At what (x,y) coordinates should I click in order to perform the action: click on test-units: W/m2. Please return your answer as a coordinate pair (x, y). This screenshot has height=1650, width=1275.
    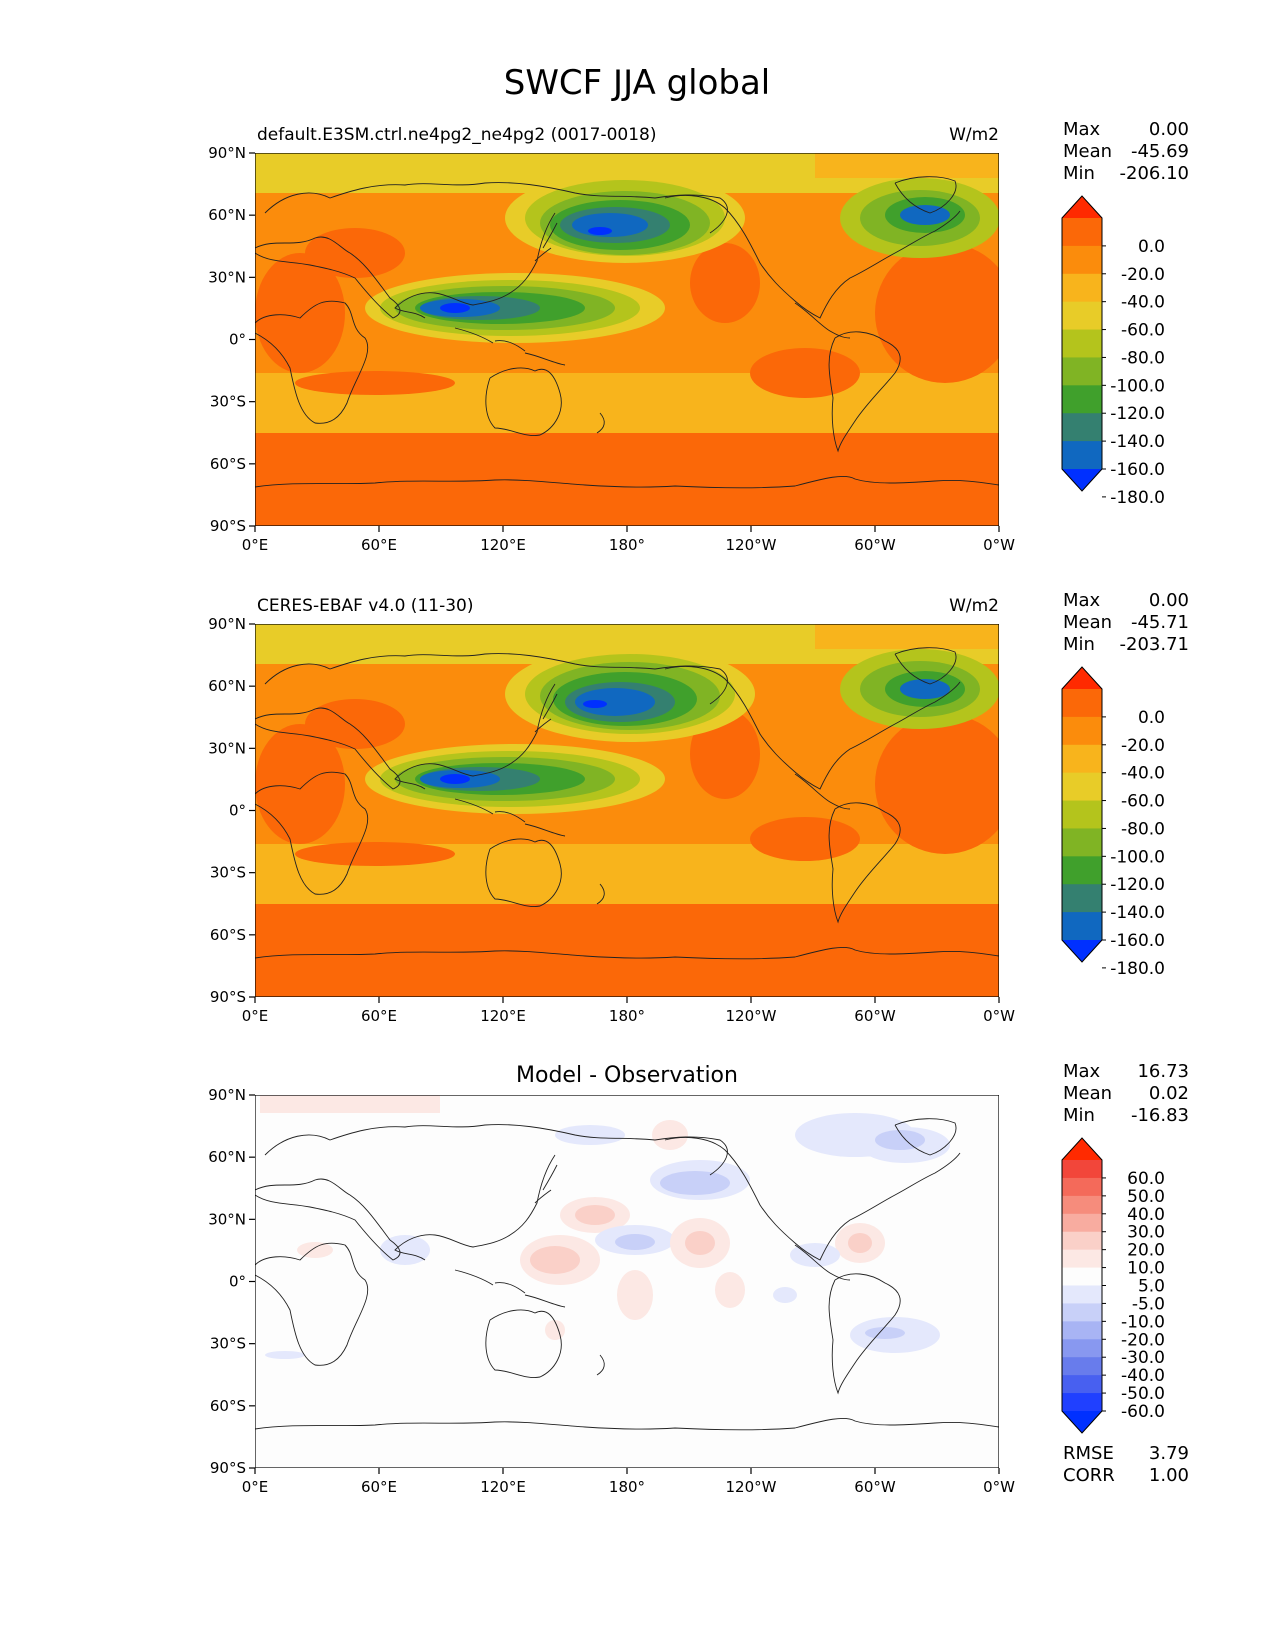
    Looking at the image, I should click on (974, 135).